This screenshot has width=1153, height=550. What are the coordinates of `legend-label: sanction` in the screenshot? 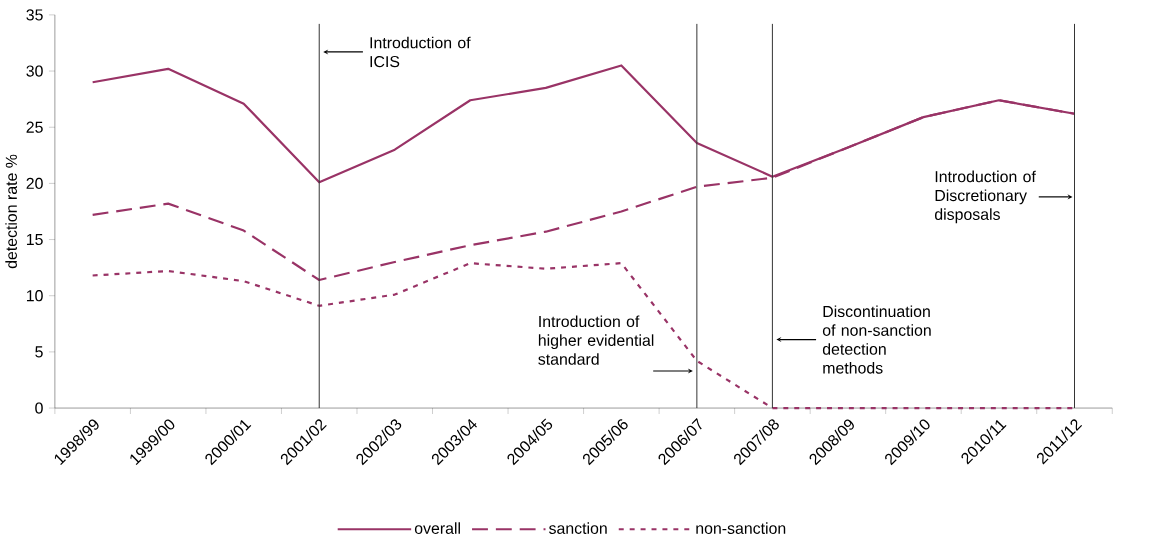 It's located at (578, 528).